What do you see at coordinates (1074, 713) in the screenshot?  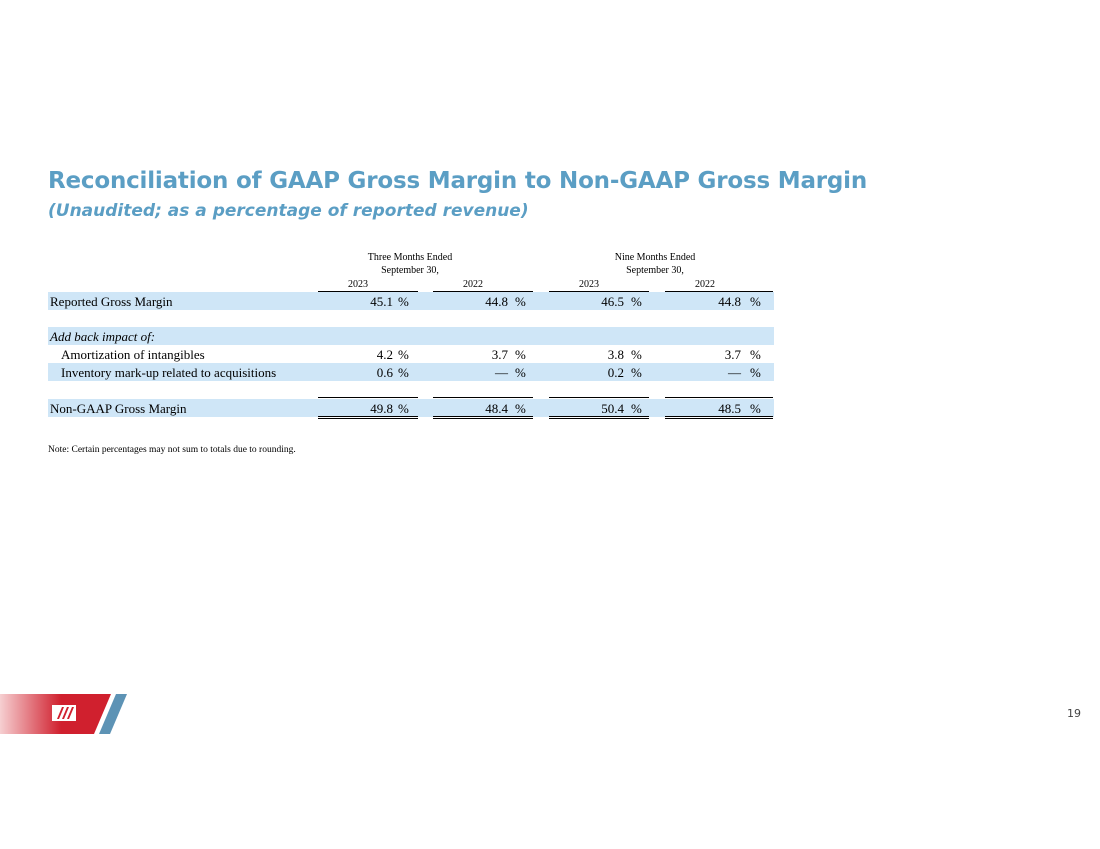 I see `page-number: 19` at bounding box center [1074, 713].